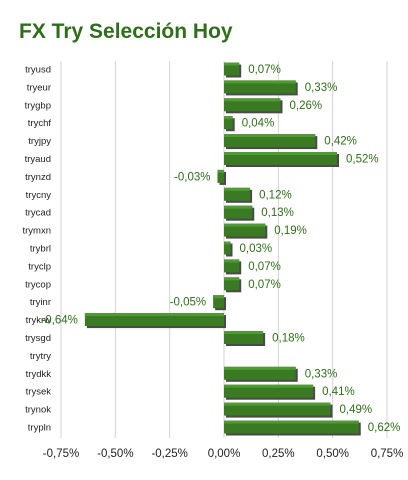 This screenshot has height=480, width=408. Describe the element at coordinates (387, 454) in the screenshot. I see `x-tick-label: 0,75%` at that location.